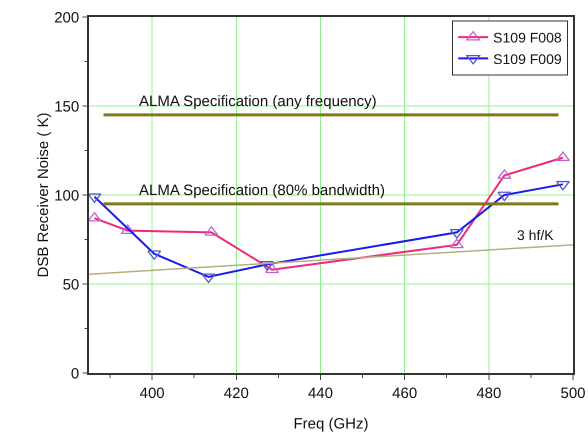  Describe the element at coordinates (71, 285) in the screenshot. I see `y-tick-label: 50` at that location.